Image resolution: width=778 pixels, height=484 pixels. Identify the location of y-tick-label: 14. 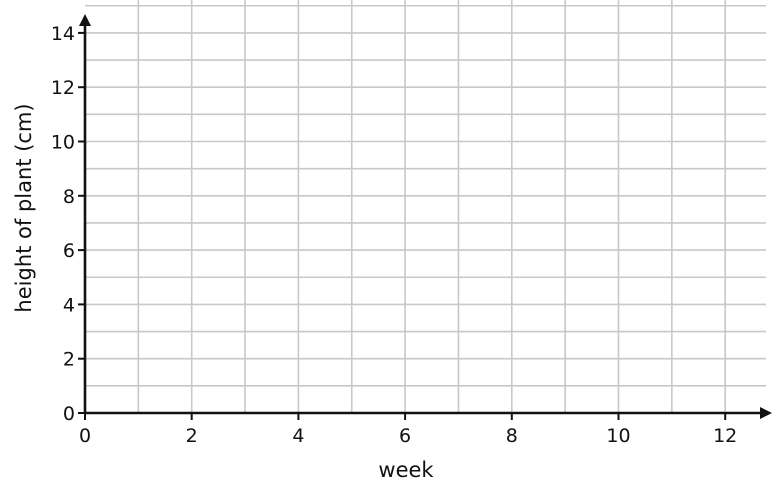
(63, 34).